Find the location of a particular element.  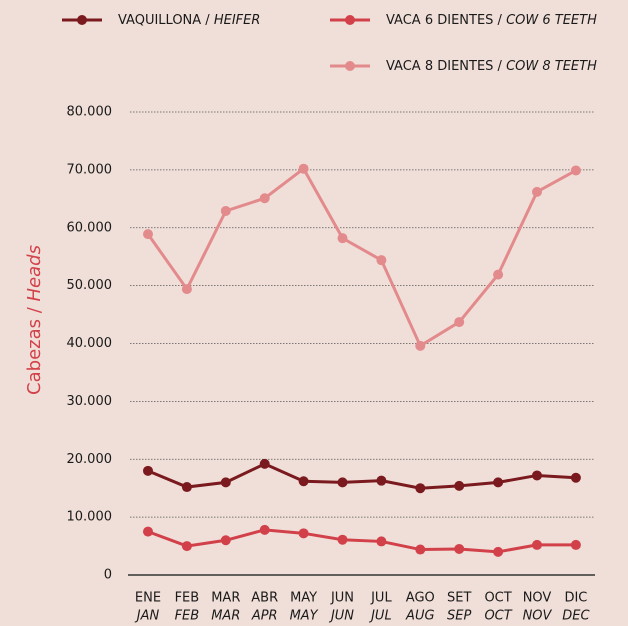

x-tick-label-en: OCT is located at coordinates (498, 616).